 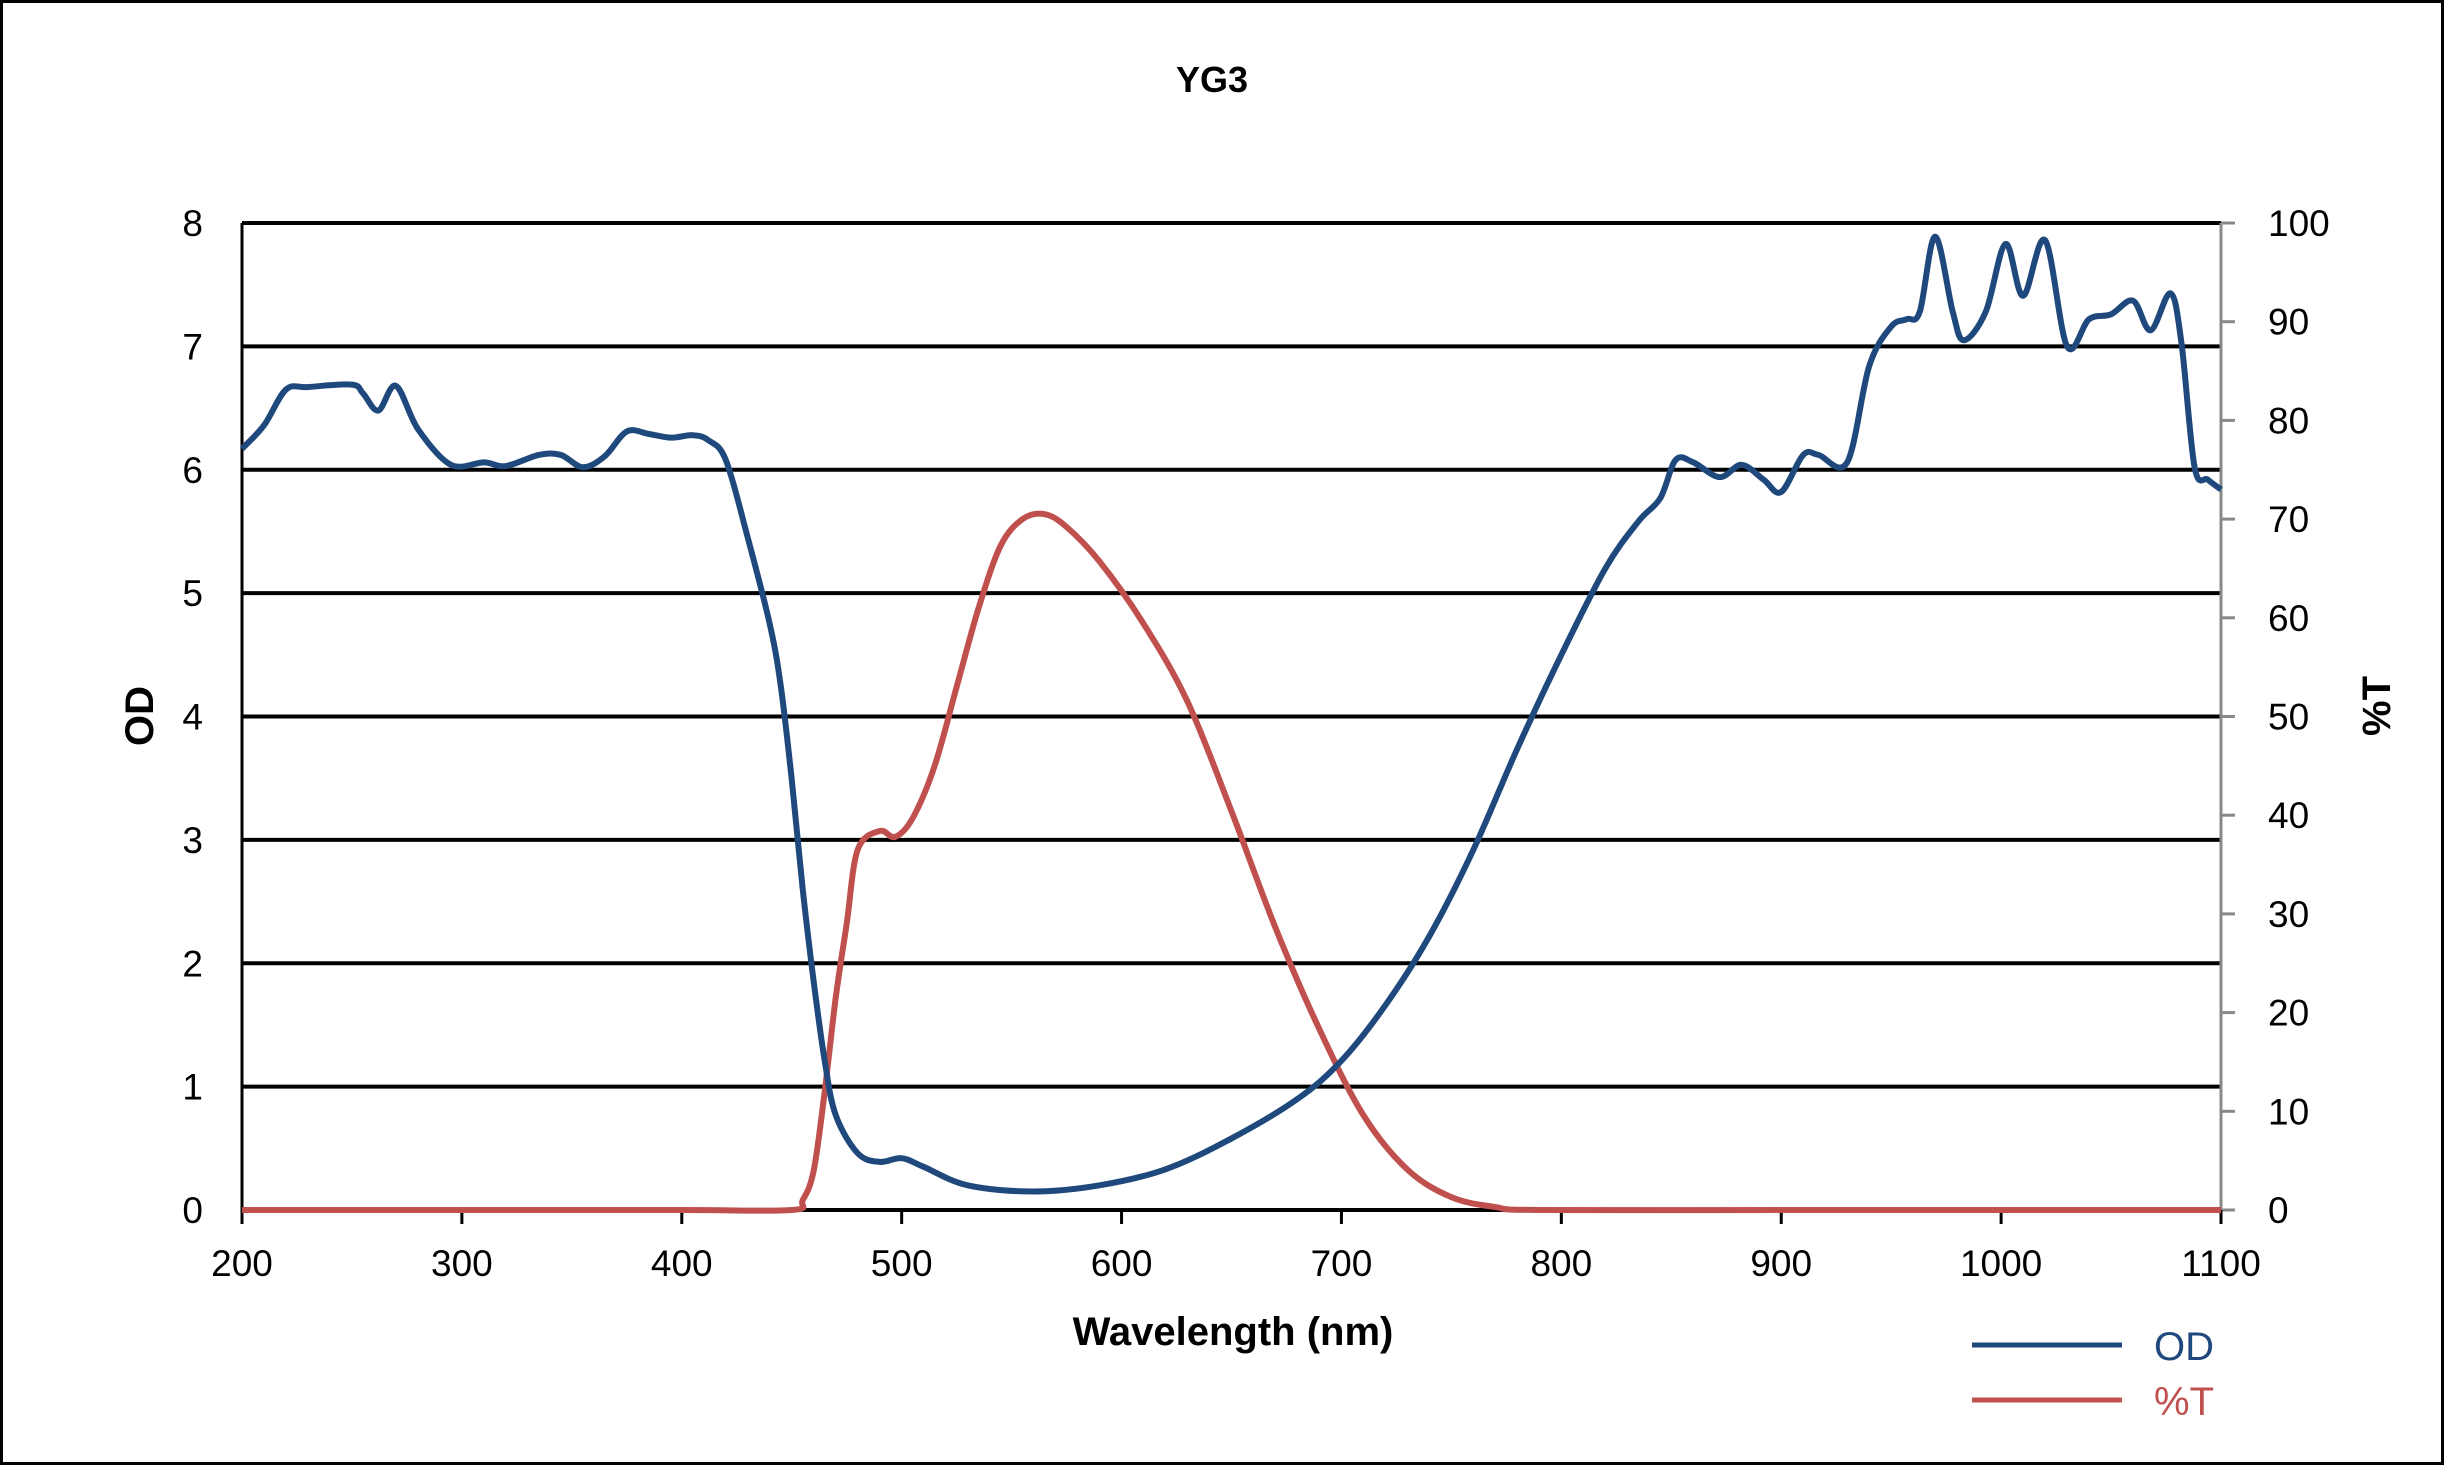 I want to click on y2-tick-label: 80, so click(x=2288, y=420).